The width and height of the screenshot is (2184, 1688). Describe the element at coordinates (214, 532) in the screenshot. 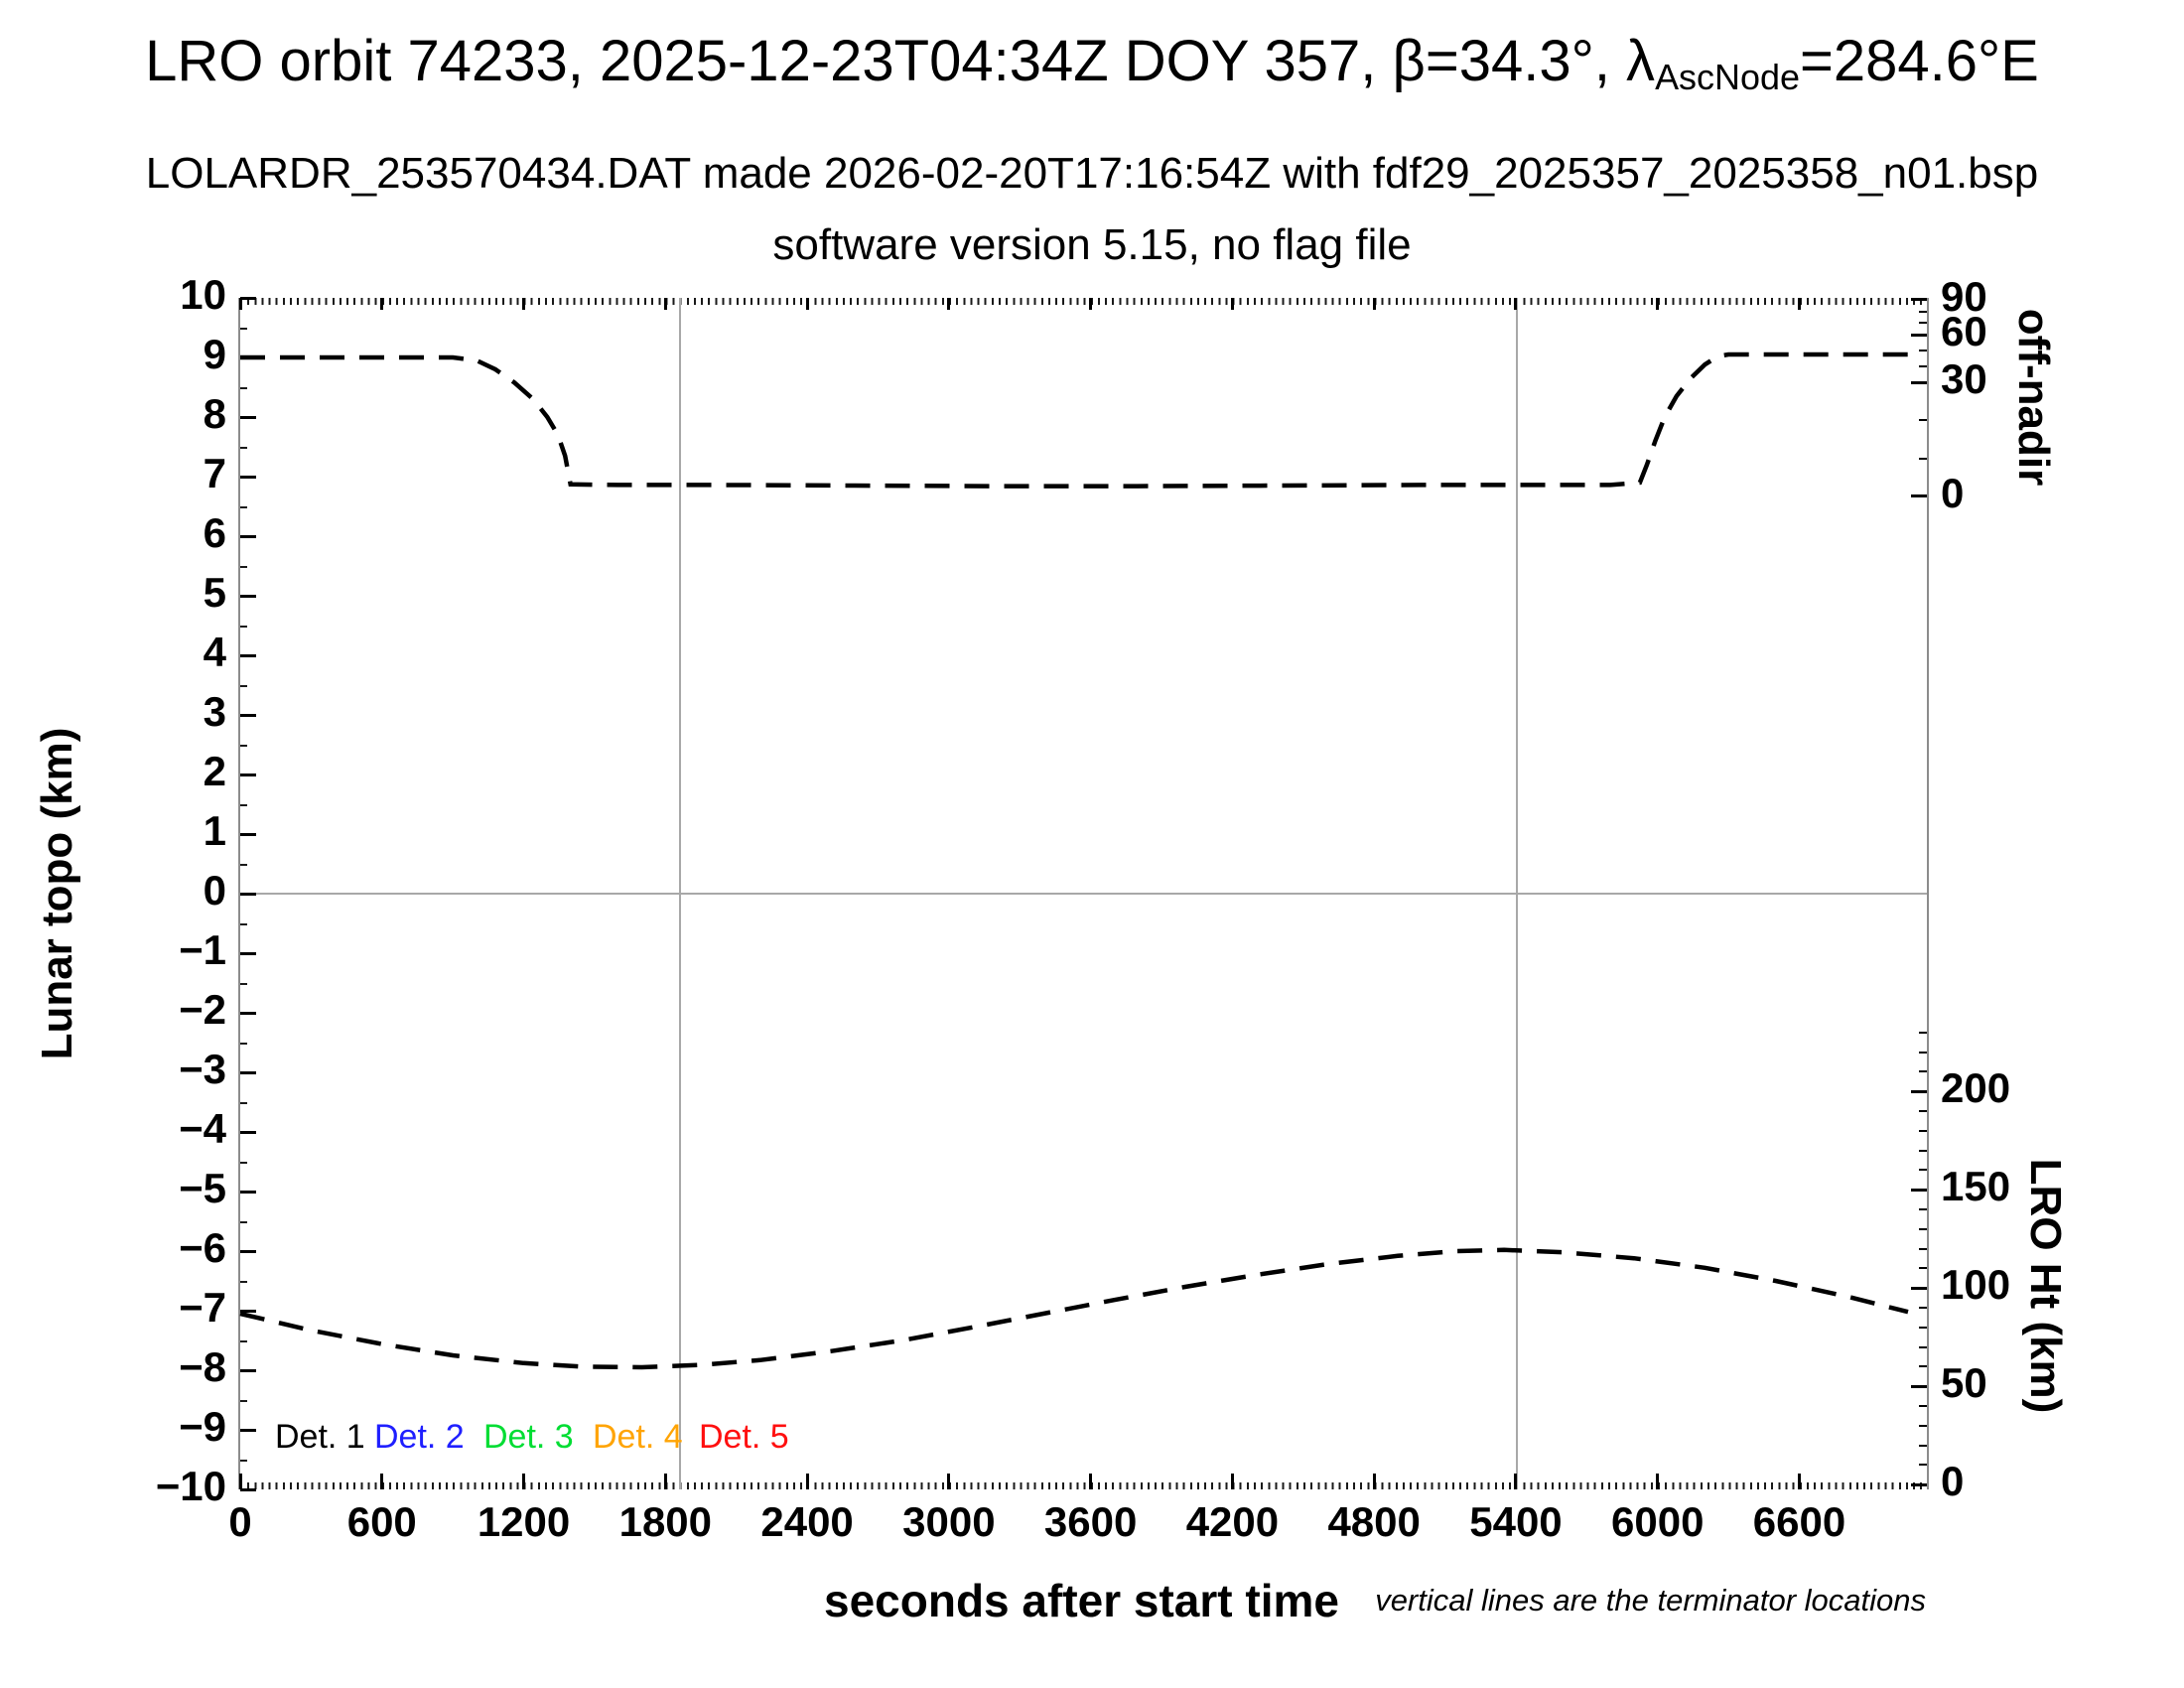

I see `y-left-tick-label: 6` at that location.